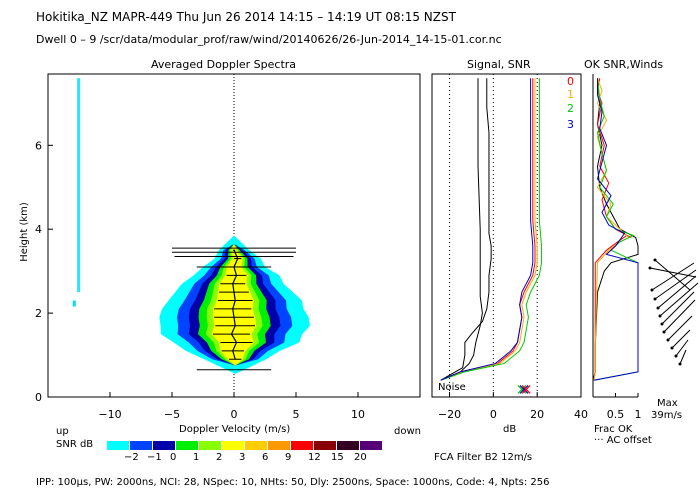 Image resolution: width=700 pixels, height=500 pixels. Describe the element at coordinates (537, 414) in the screenshot. I see `x-tick-label: 20` at that location.